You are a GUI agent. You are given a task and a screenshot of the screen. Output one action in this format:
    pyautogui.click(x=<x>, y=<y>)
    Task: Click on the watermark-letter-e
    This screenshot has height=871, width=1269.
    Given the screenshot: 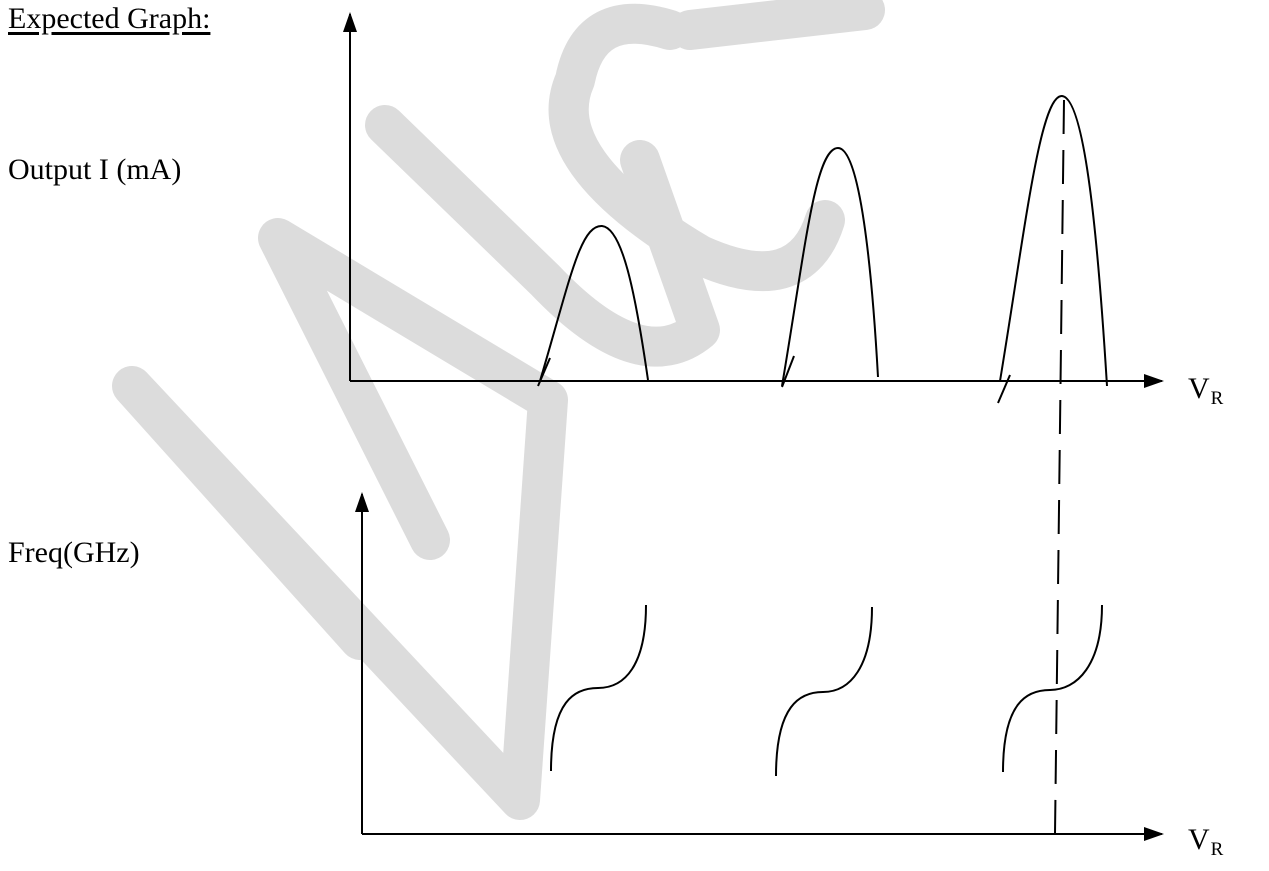 What is the action you would take?
    pyautogui.click(x=777, y=25)
    